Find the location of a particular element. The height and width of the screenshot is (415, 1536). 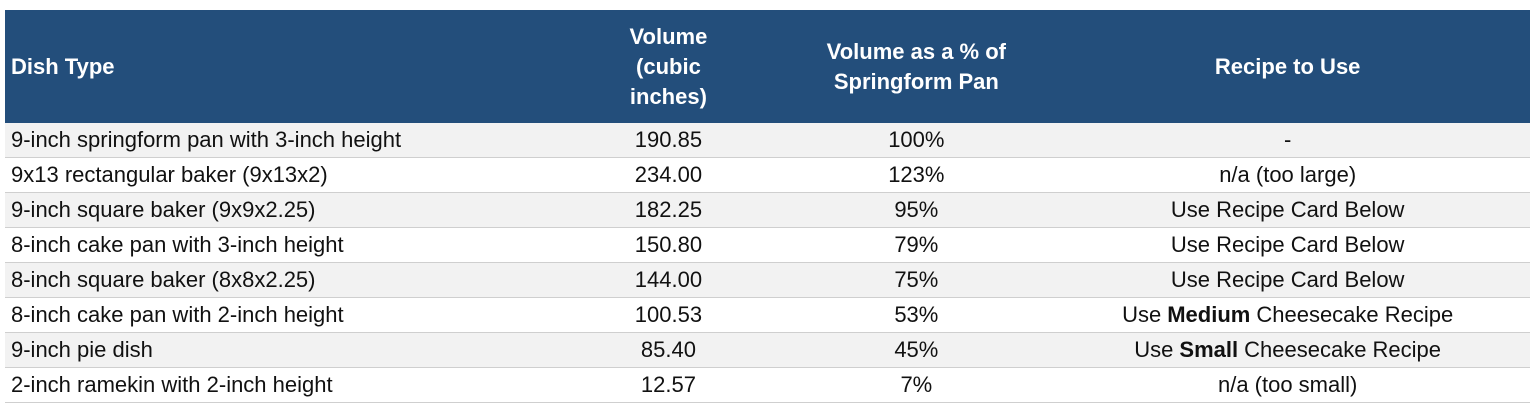

table-cell: 79% is located at coordinates (916, 245).